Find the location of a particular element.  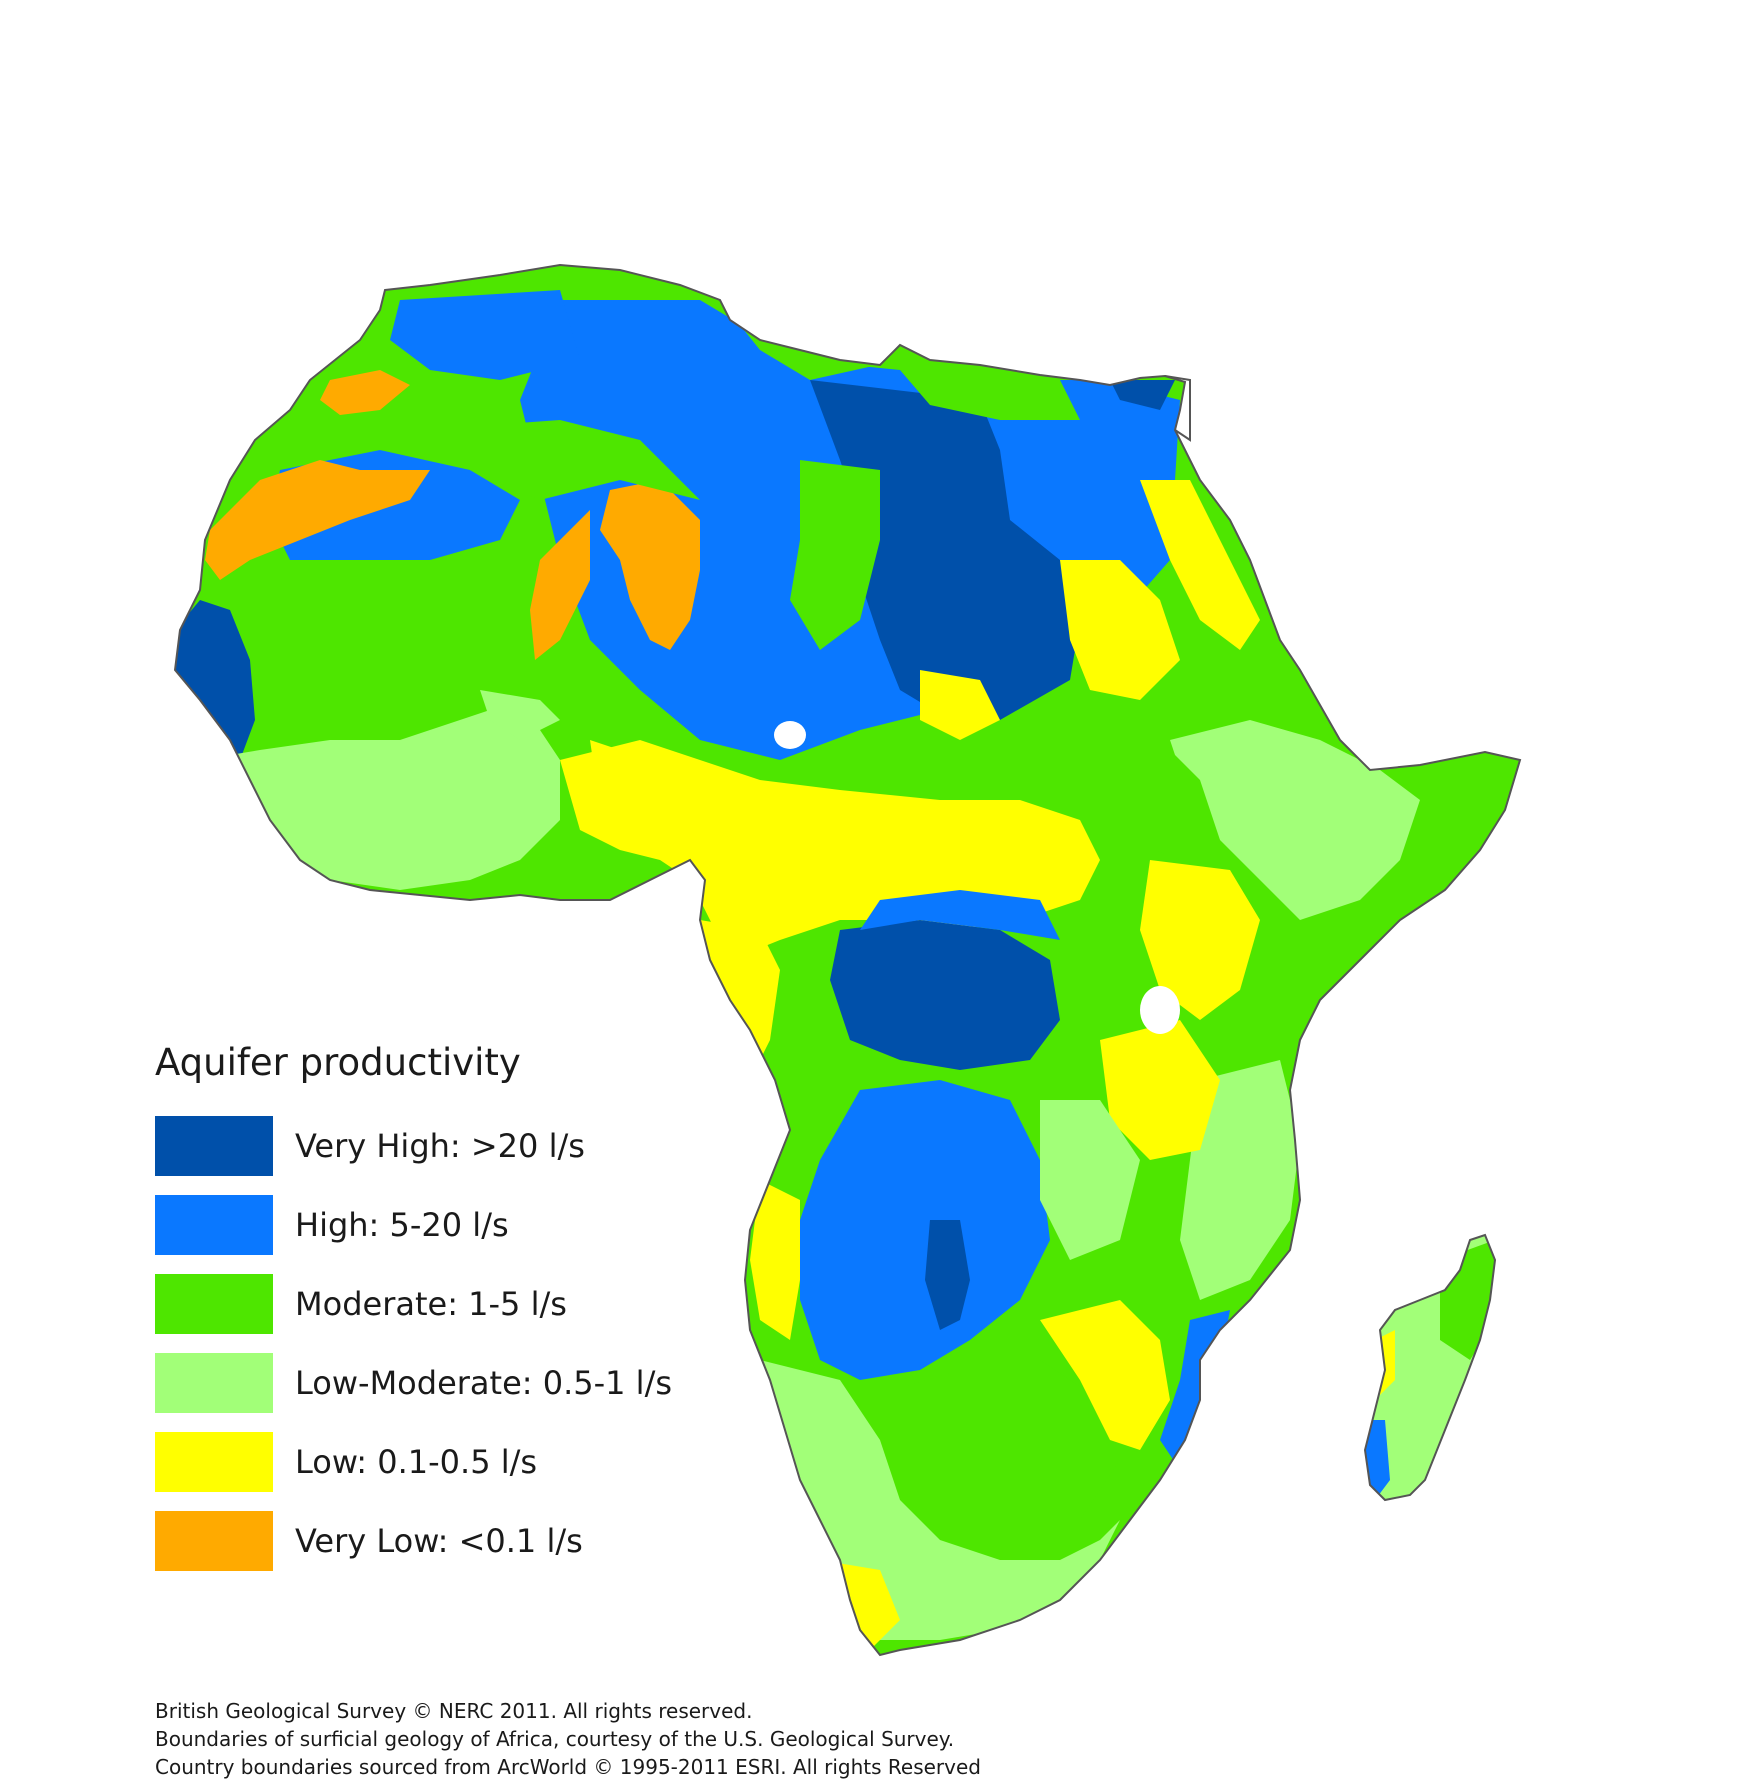

legend-item: Very Low: <0.1 l/s is located at coordinates (435, 1541).